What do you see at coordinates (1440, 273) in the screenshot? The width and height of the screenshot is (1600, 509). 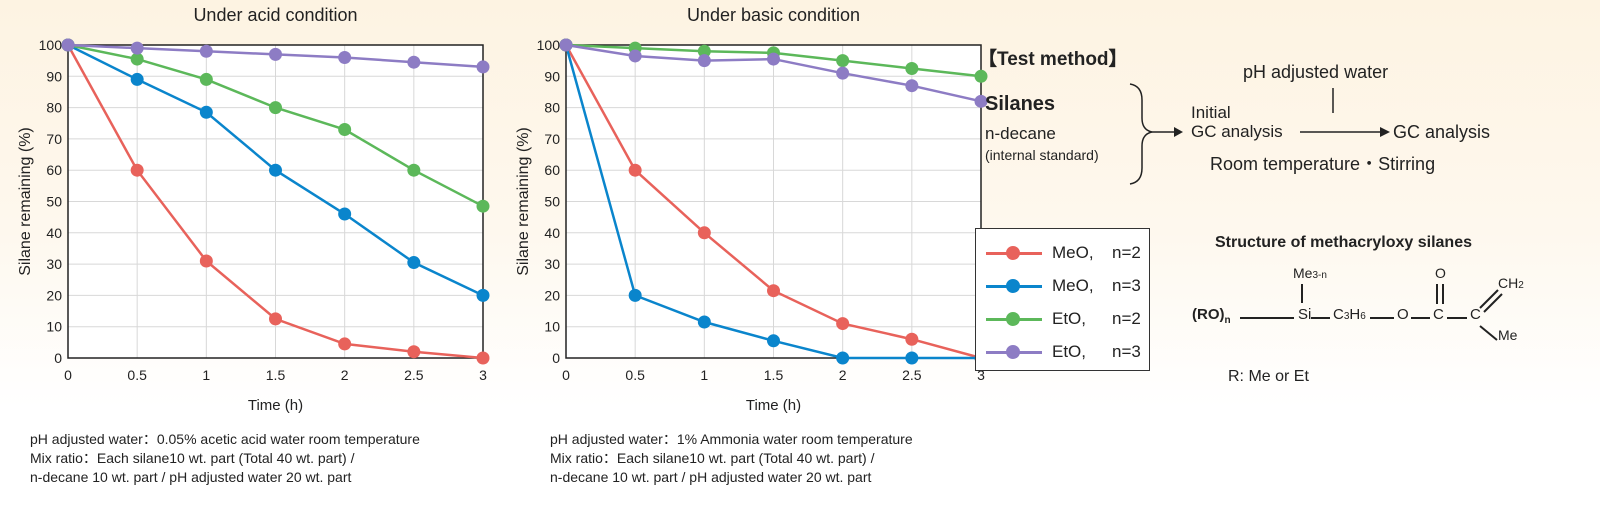 I see `carbonyl-o: O` at bounding box center [1440, 273].